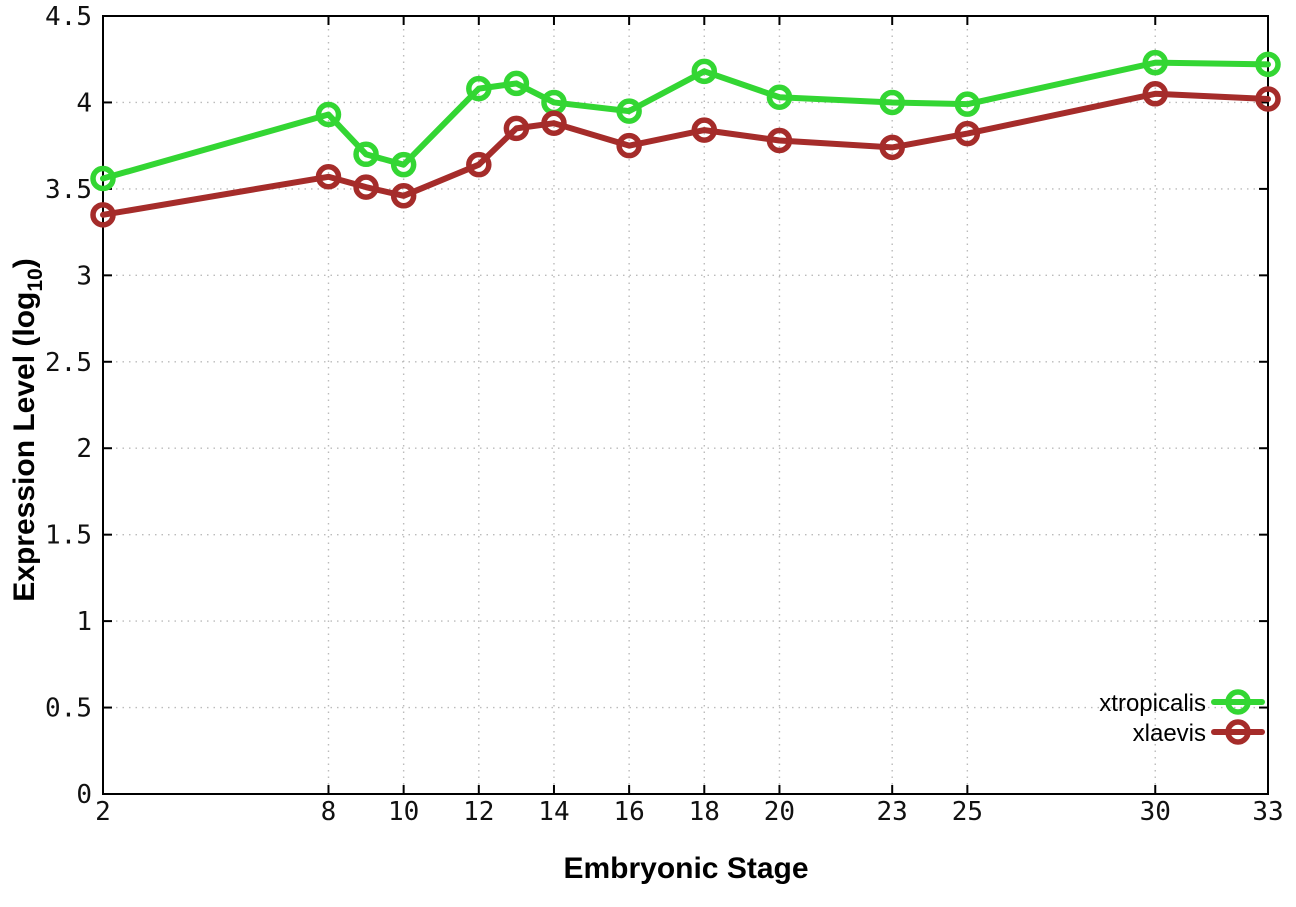 Image resolution: width=1296 pixels, height=907 pixels. I want to click on series-xlaevis-line, so click(685, 154).